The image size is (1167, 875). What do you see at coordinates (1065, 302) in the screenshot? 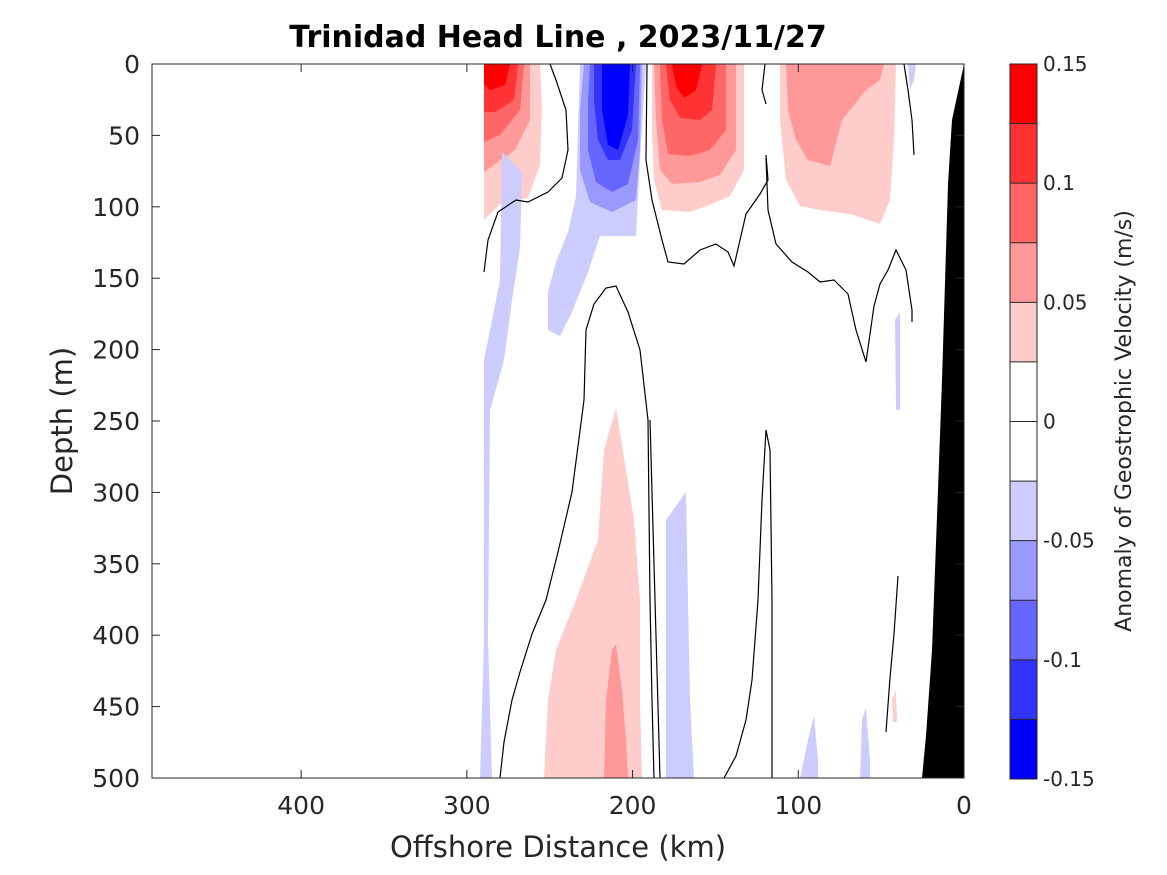
I see `colorbar-tick-label: 0.05` at bounding box center [1065, 302].